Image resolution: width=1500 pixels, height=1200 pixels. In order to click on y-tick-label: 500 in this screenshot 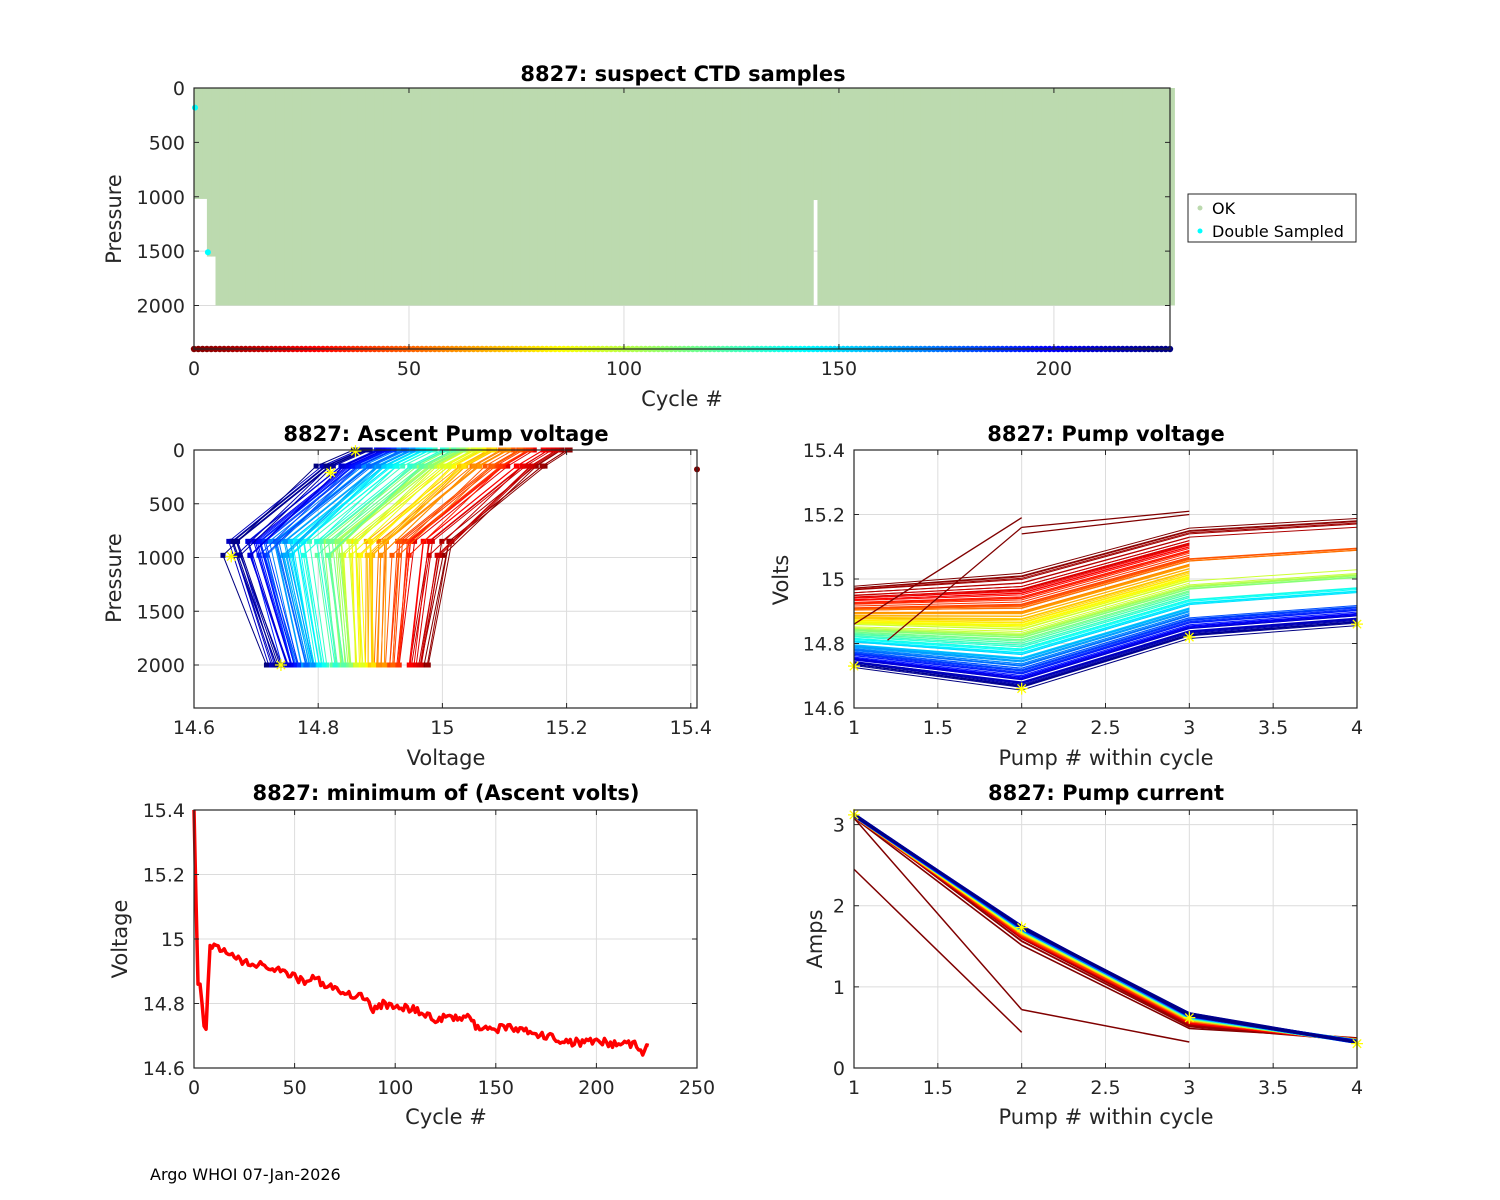, I will do `click(167, 143)`.